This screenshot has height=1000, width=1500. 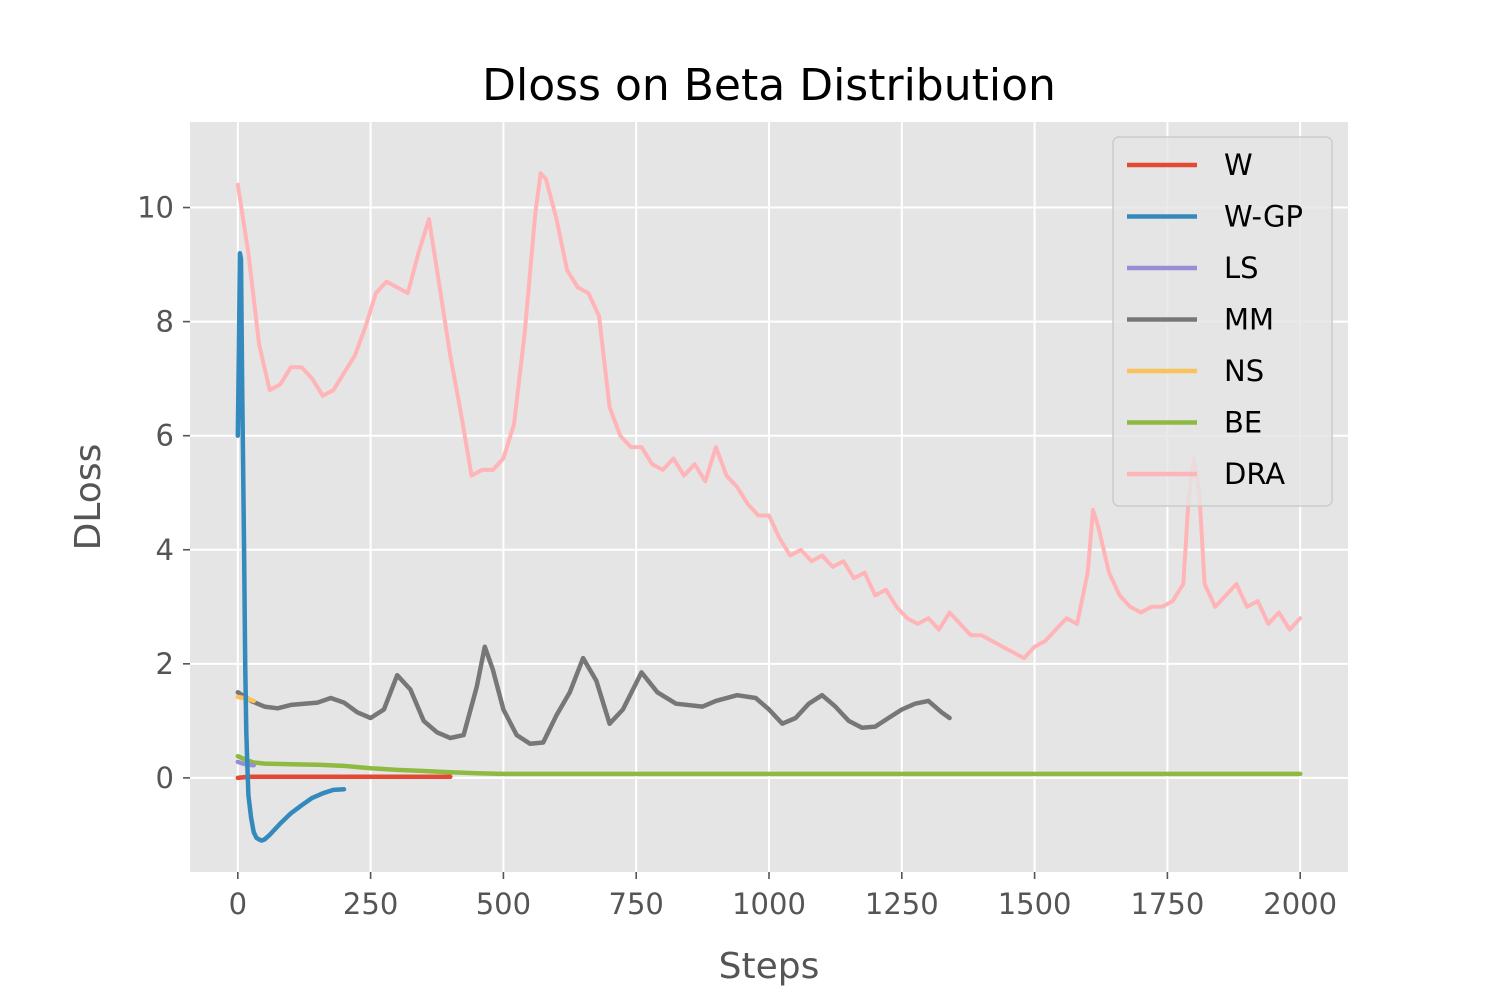 What do you see at coordinates (155, 208) in the screenshot?
I see `y-tick-label: 10` at bounding box center [155, 208].